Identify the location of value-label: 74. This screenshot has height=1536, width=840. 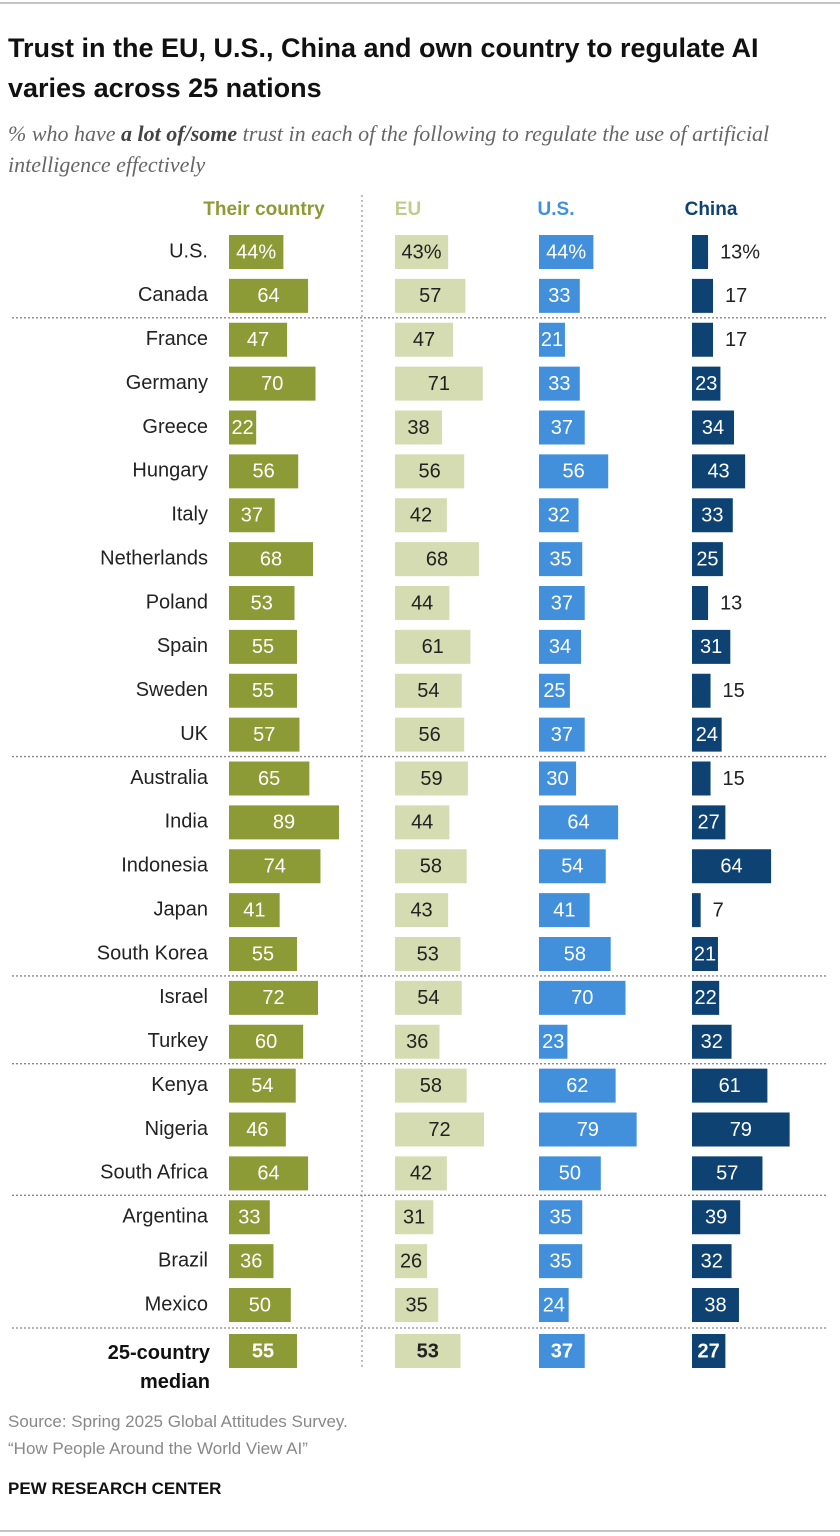
(275, 867).